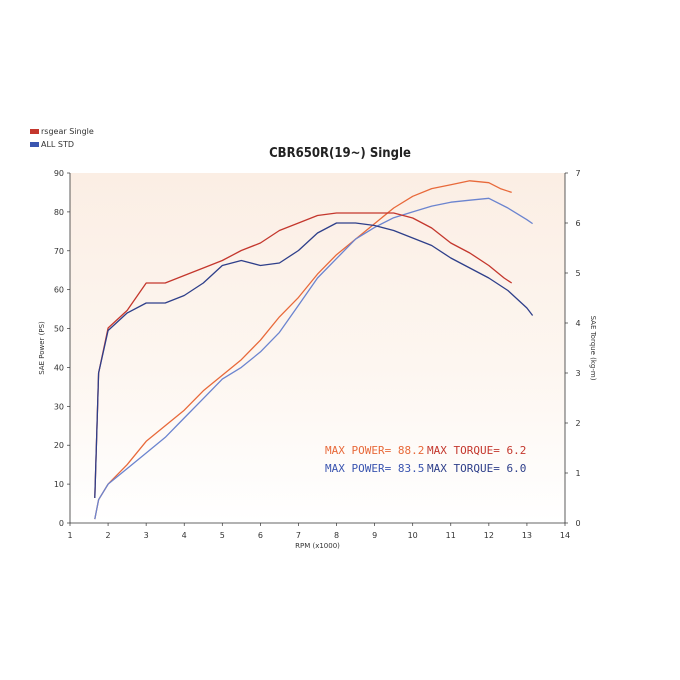 The image size is (680, 680). What do you see at coordinates (476, 450) in the screenshot?
I see `annotation-max-torque-rsgear: MAX TORQUE= 6.2` at bounding box center [476, 450].